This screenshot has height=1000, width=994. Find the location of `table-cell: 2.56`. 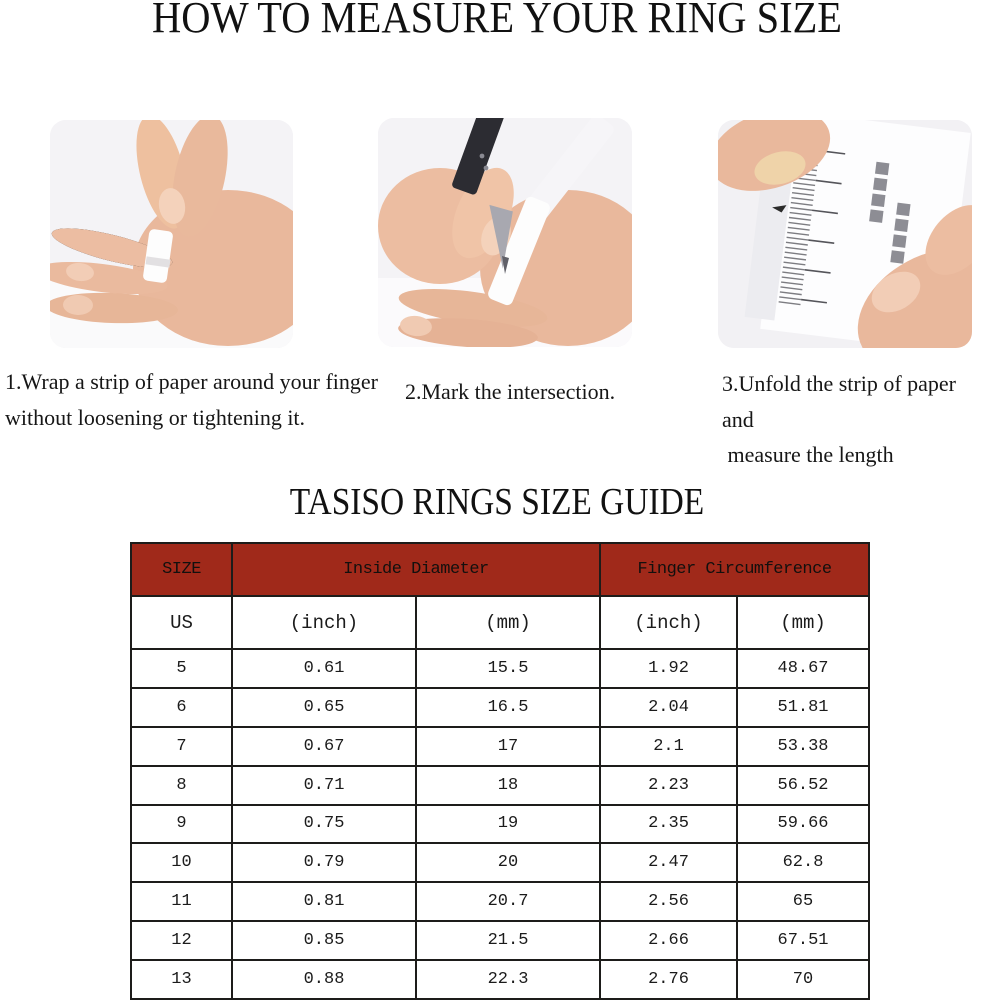

table-cell: 2.56 is located at coordinates (668, 902).